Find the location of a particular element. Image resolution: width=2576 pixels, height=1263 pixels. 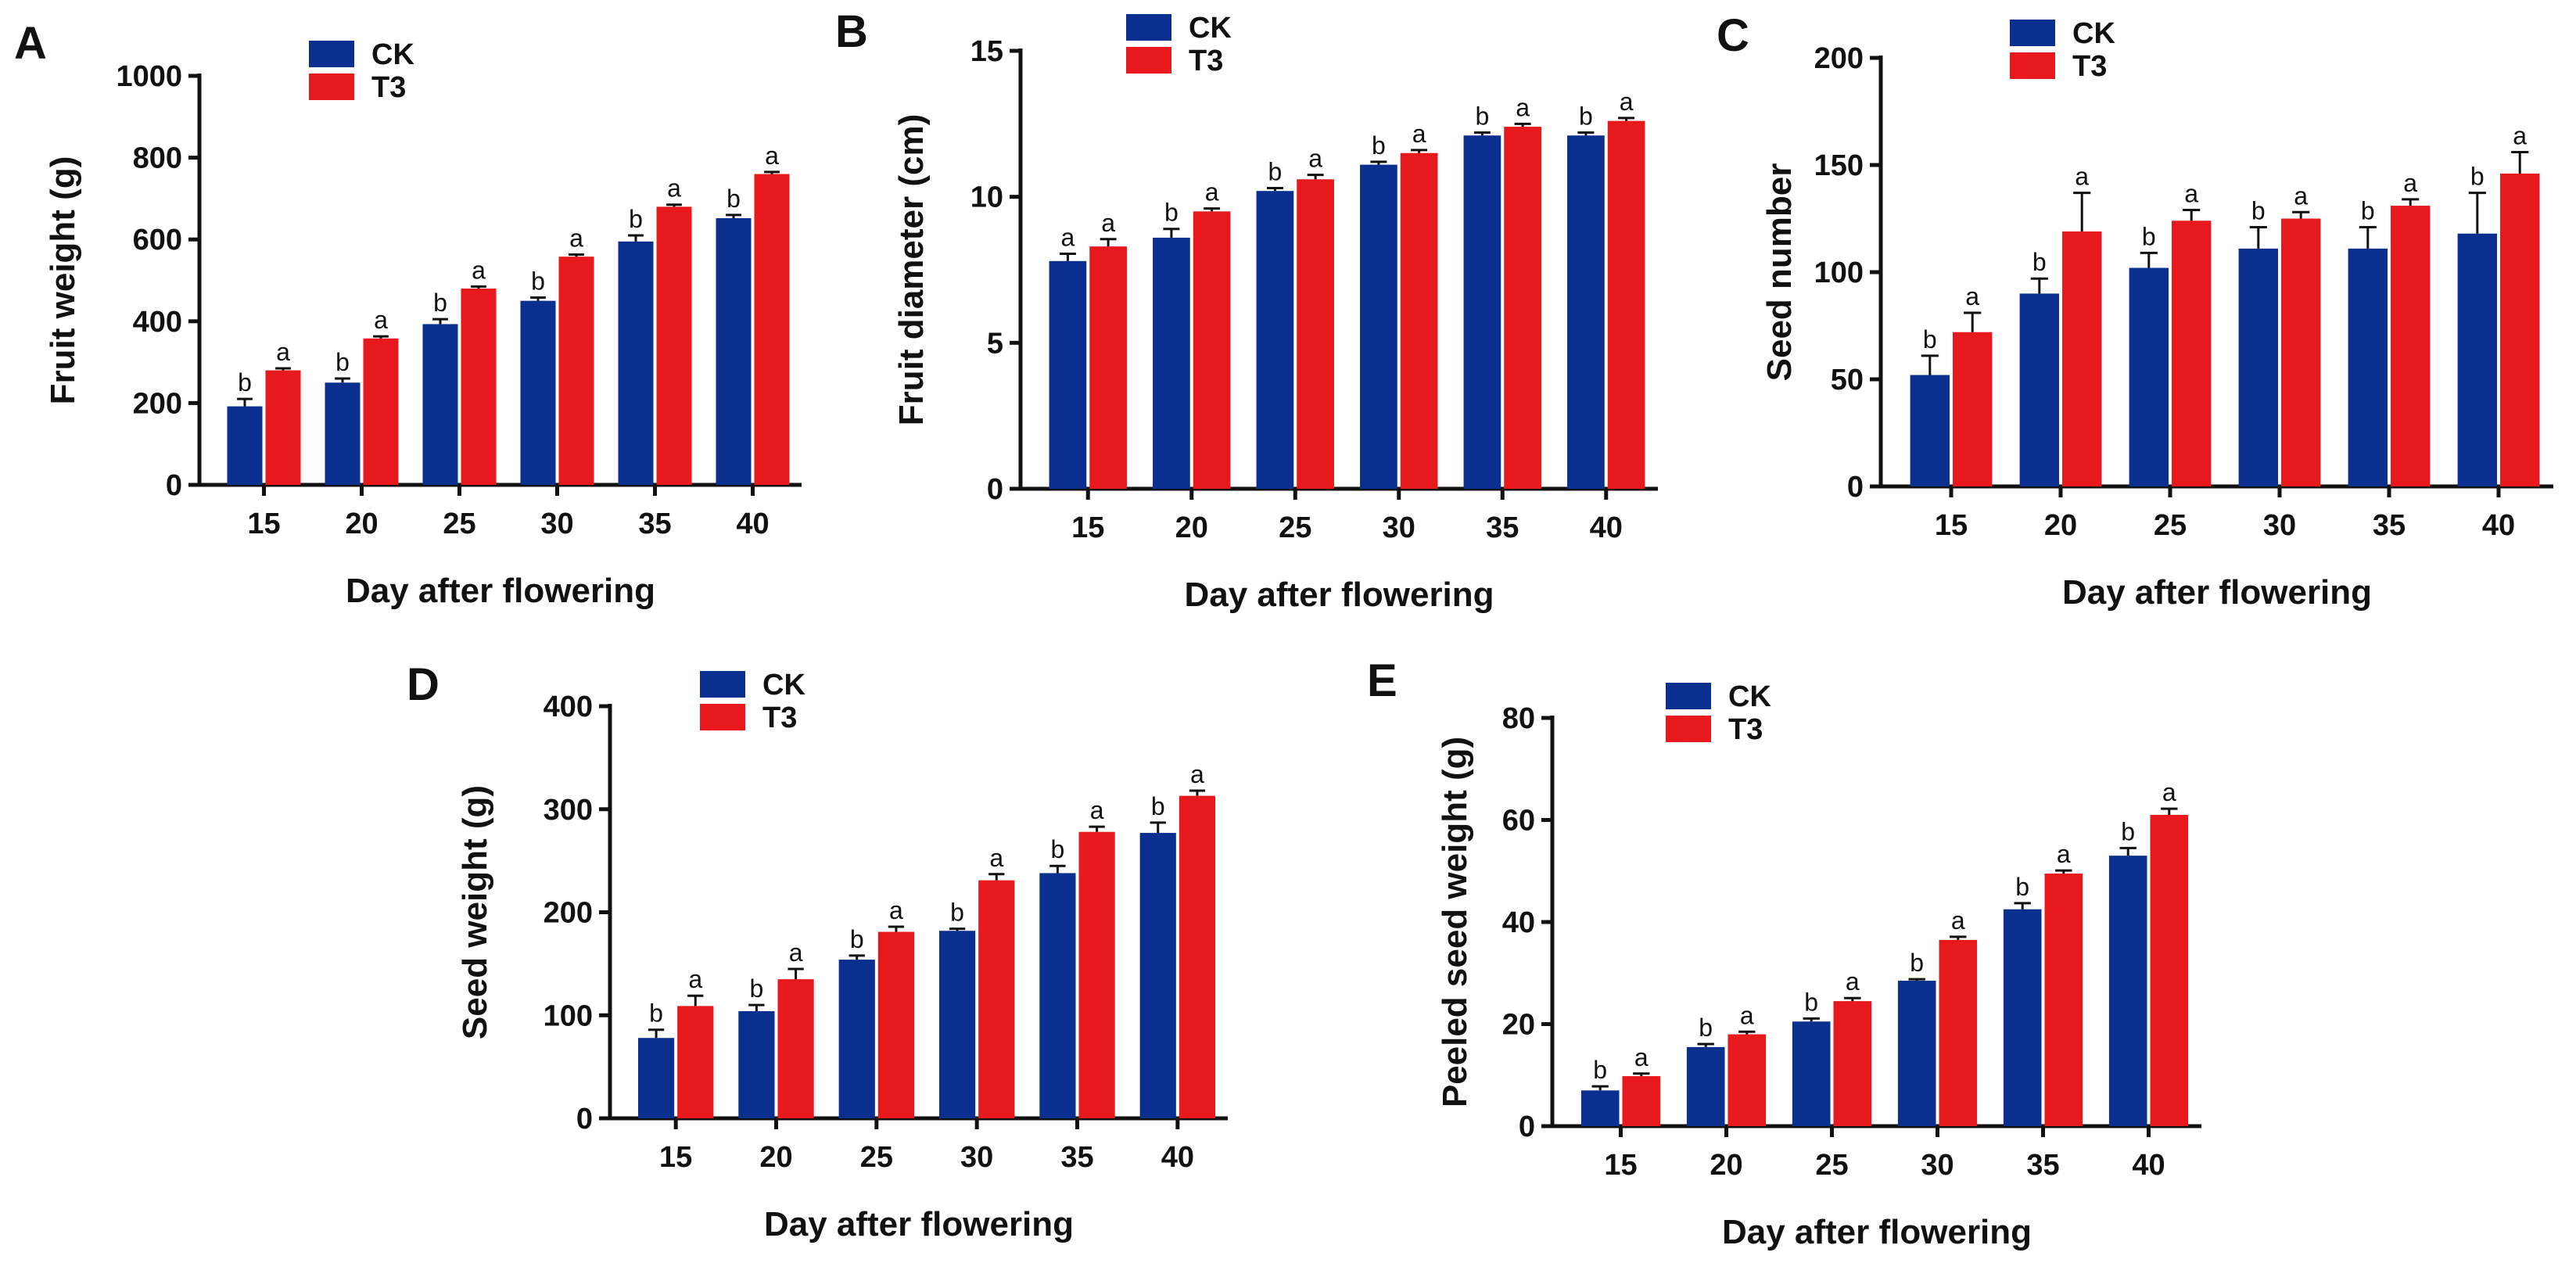

y-tick-label: 20 is located at coordinates (1518, 1025).